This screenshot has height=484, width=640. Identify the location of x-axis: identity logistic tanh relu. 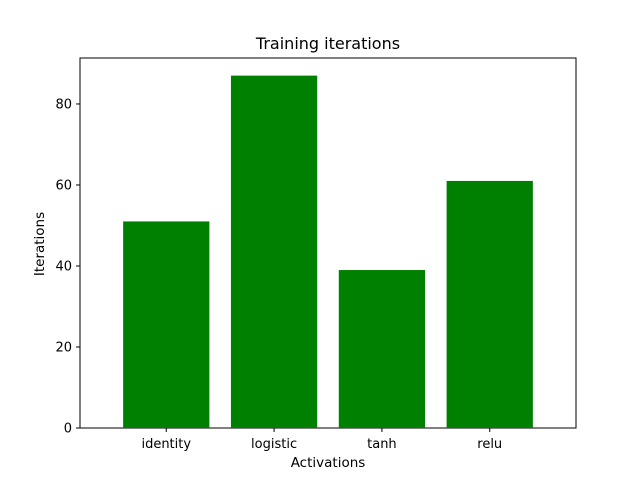
(321, 440).